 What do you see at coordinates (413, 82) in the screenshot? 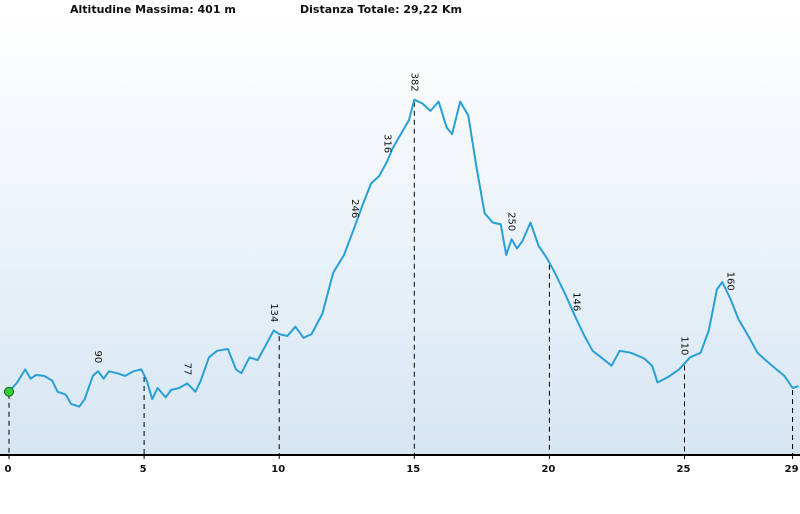
I see `altitude-label-382: 382` at bounding box center [413, 82].